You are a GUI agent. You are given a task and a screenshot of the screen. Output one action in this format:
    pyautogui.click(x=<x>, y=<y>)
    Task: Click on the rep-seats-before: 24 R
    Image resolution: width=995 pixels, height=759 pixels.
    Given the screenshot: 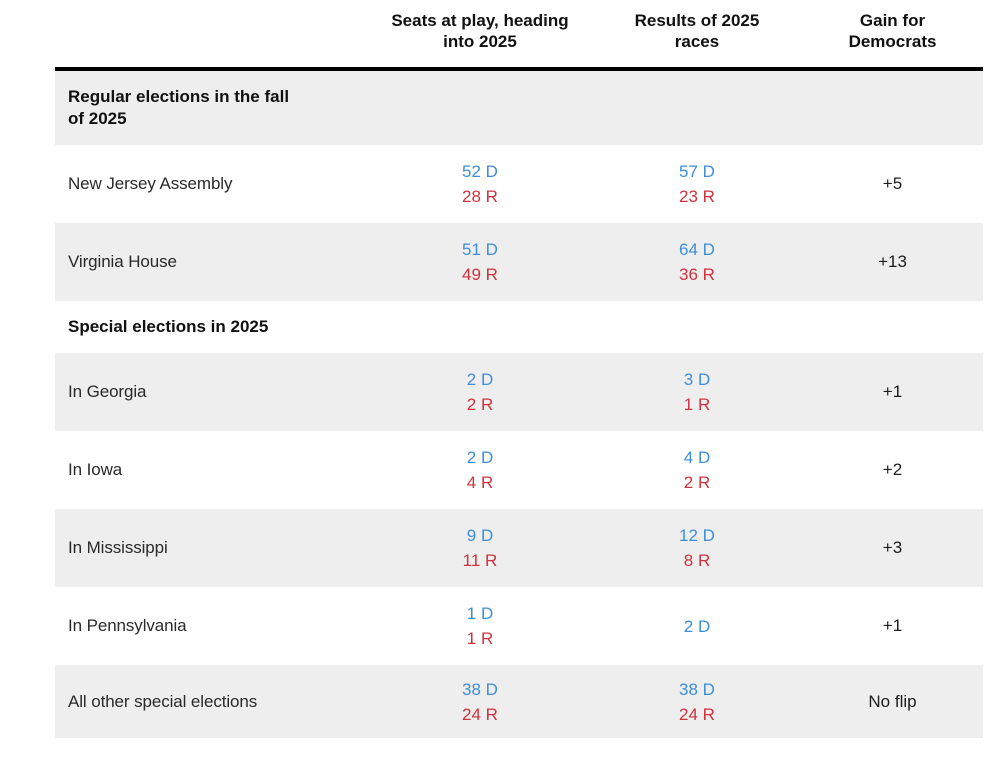 What is the action you would take?
    pyautogui.click(x=480, y=714)
    